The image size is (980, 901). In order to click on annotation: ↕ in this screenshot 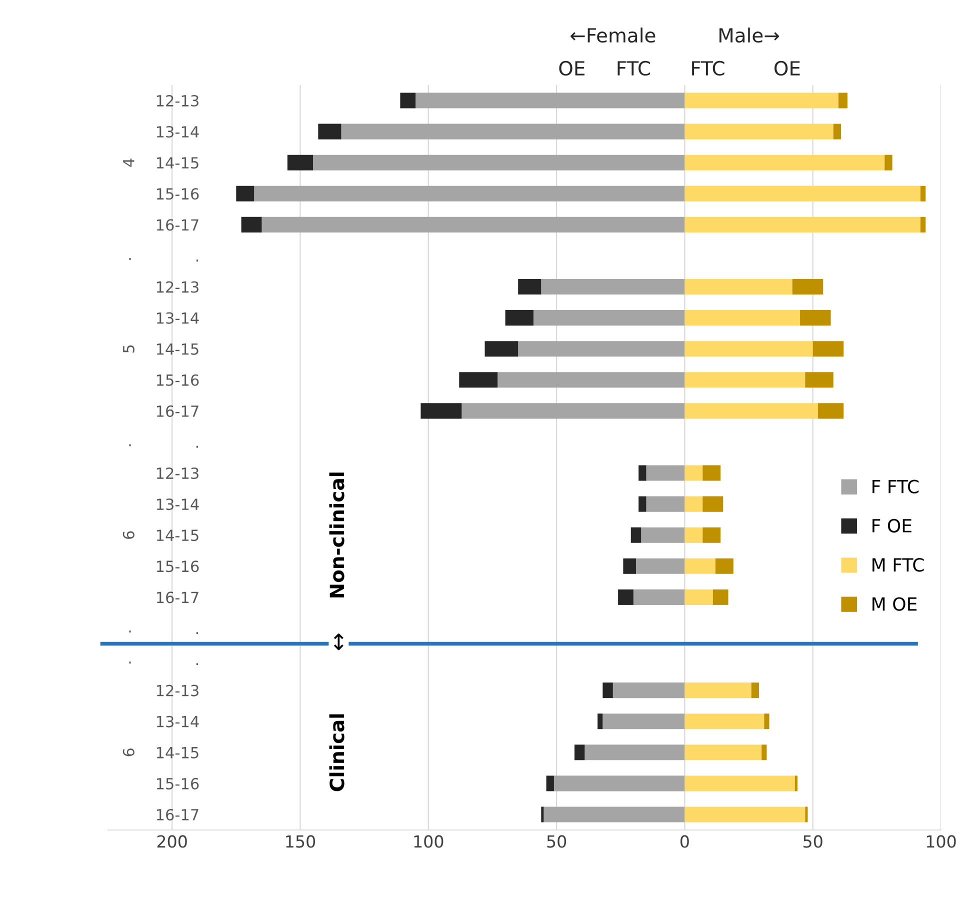, I will do `click(339, 642)`.